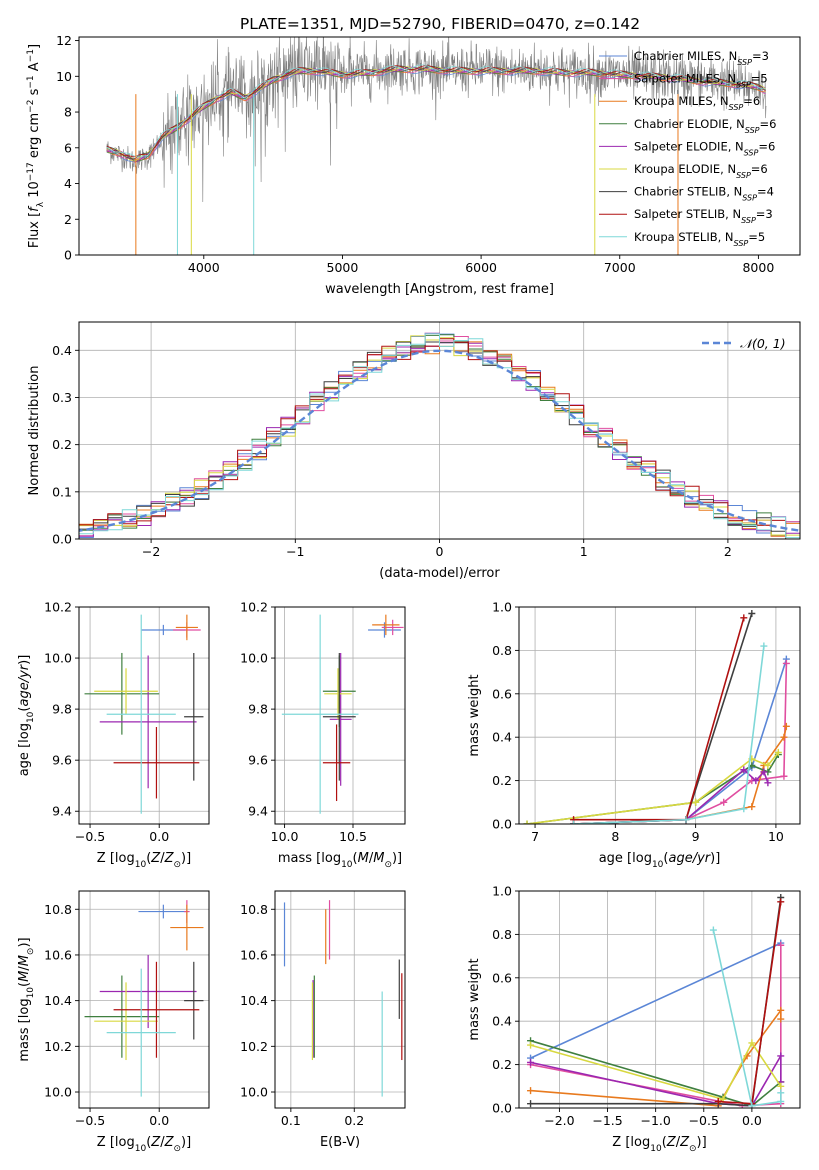 This screenshot has height=1170, width=819. I want to click on grid-age_vs_mass, so click(340, 715).